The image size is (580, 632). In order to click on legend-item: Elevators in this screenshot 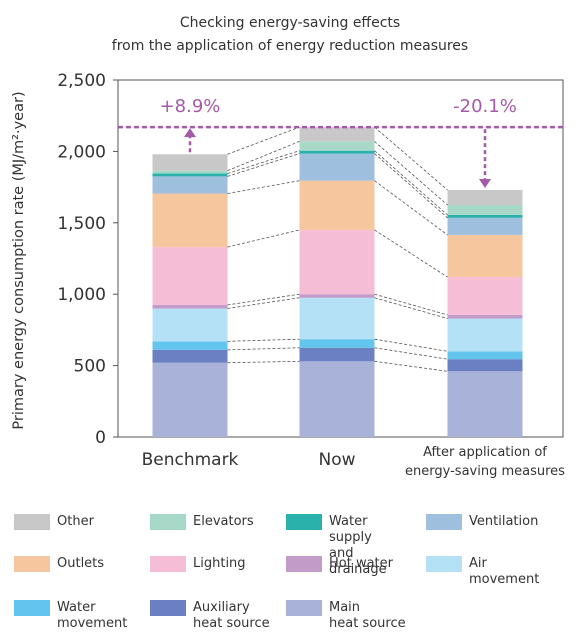, I will do `click(206, 520)`.